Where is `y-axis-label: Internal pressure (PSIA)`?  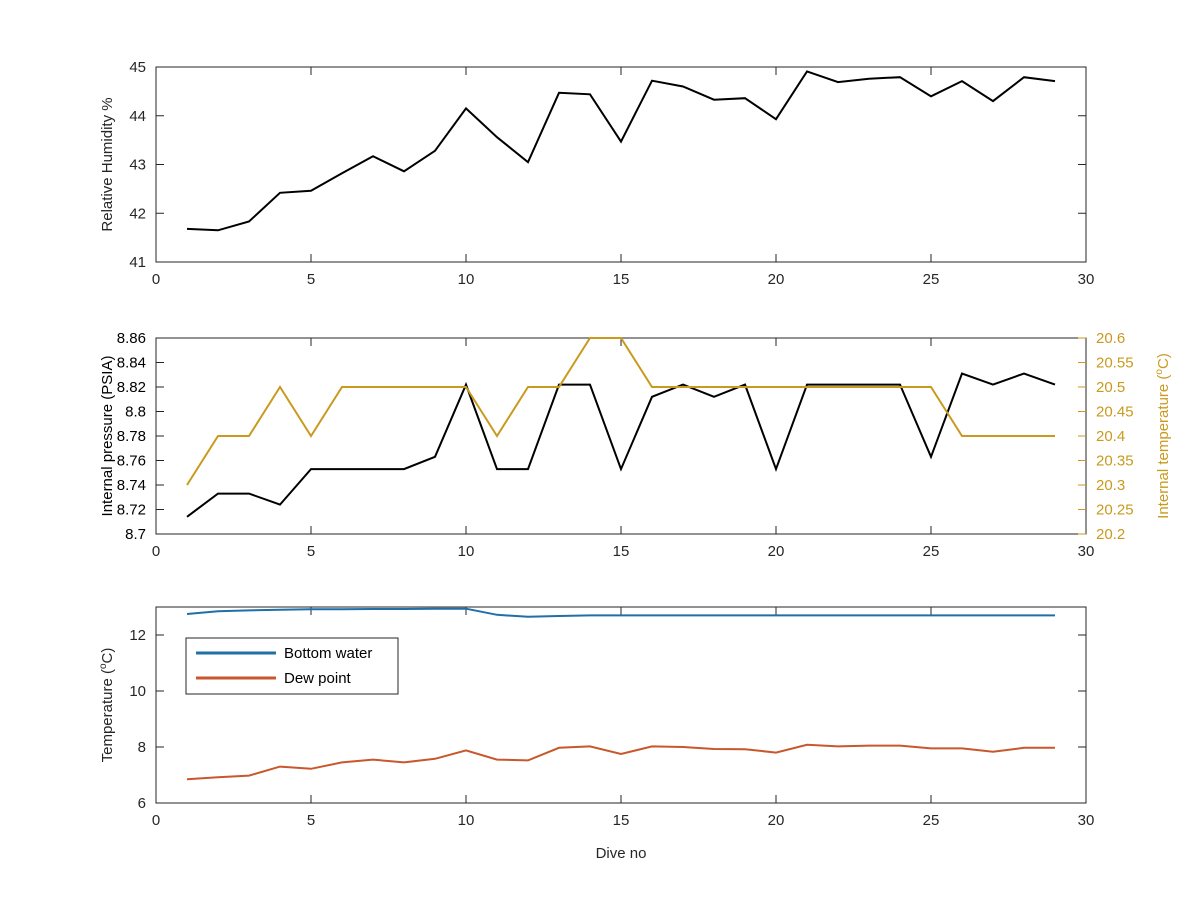
y-axis-label: Internal pressure (PSIA) is located at coordinates (107, 436).